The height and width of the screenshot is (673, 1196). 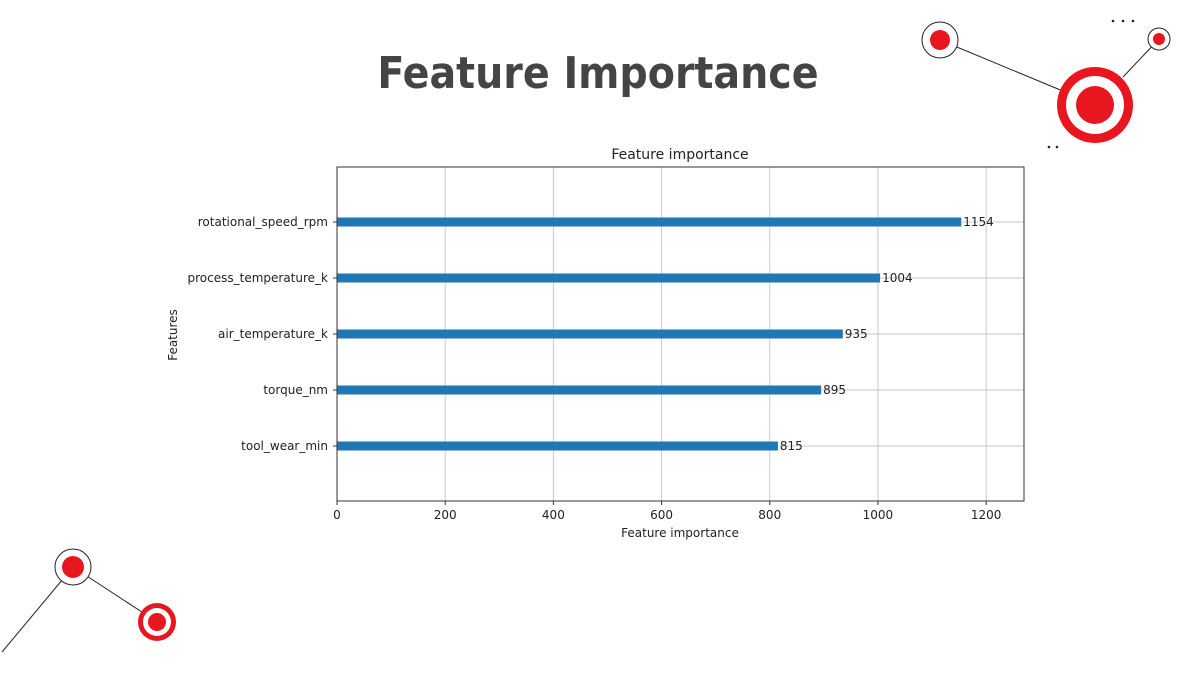 I want to click on bar-value-label: 935, so click(x=856, y=334).